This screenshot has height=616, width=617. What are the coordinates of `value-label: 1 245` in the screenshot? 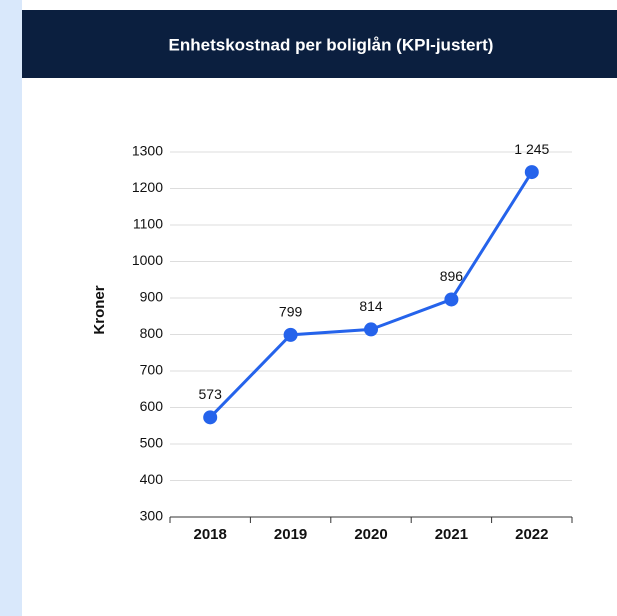 It's located at (531, 149).